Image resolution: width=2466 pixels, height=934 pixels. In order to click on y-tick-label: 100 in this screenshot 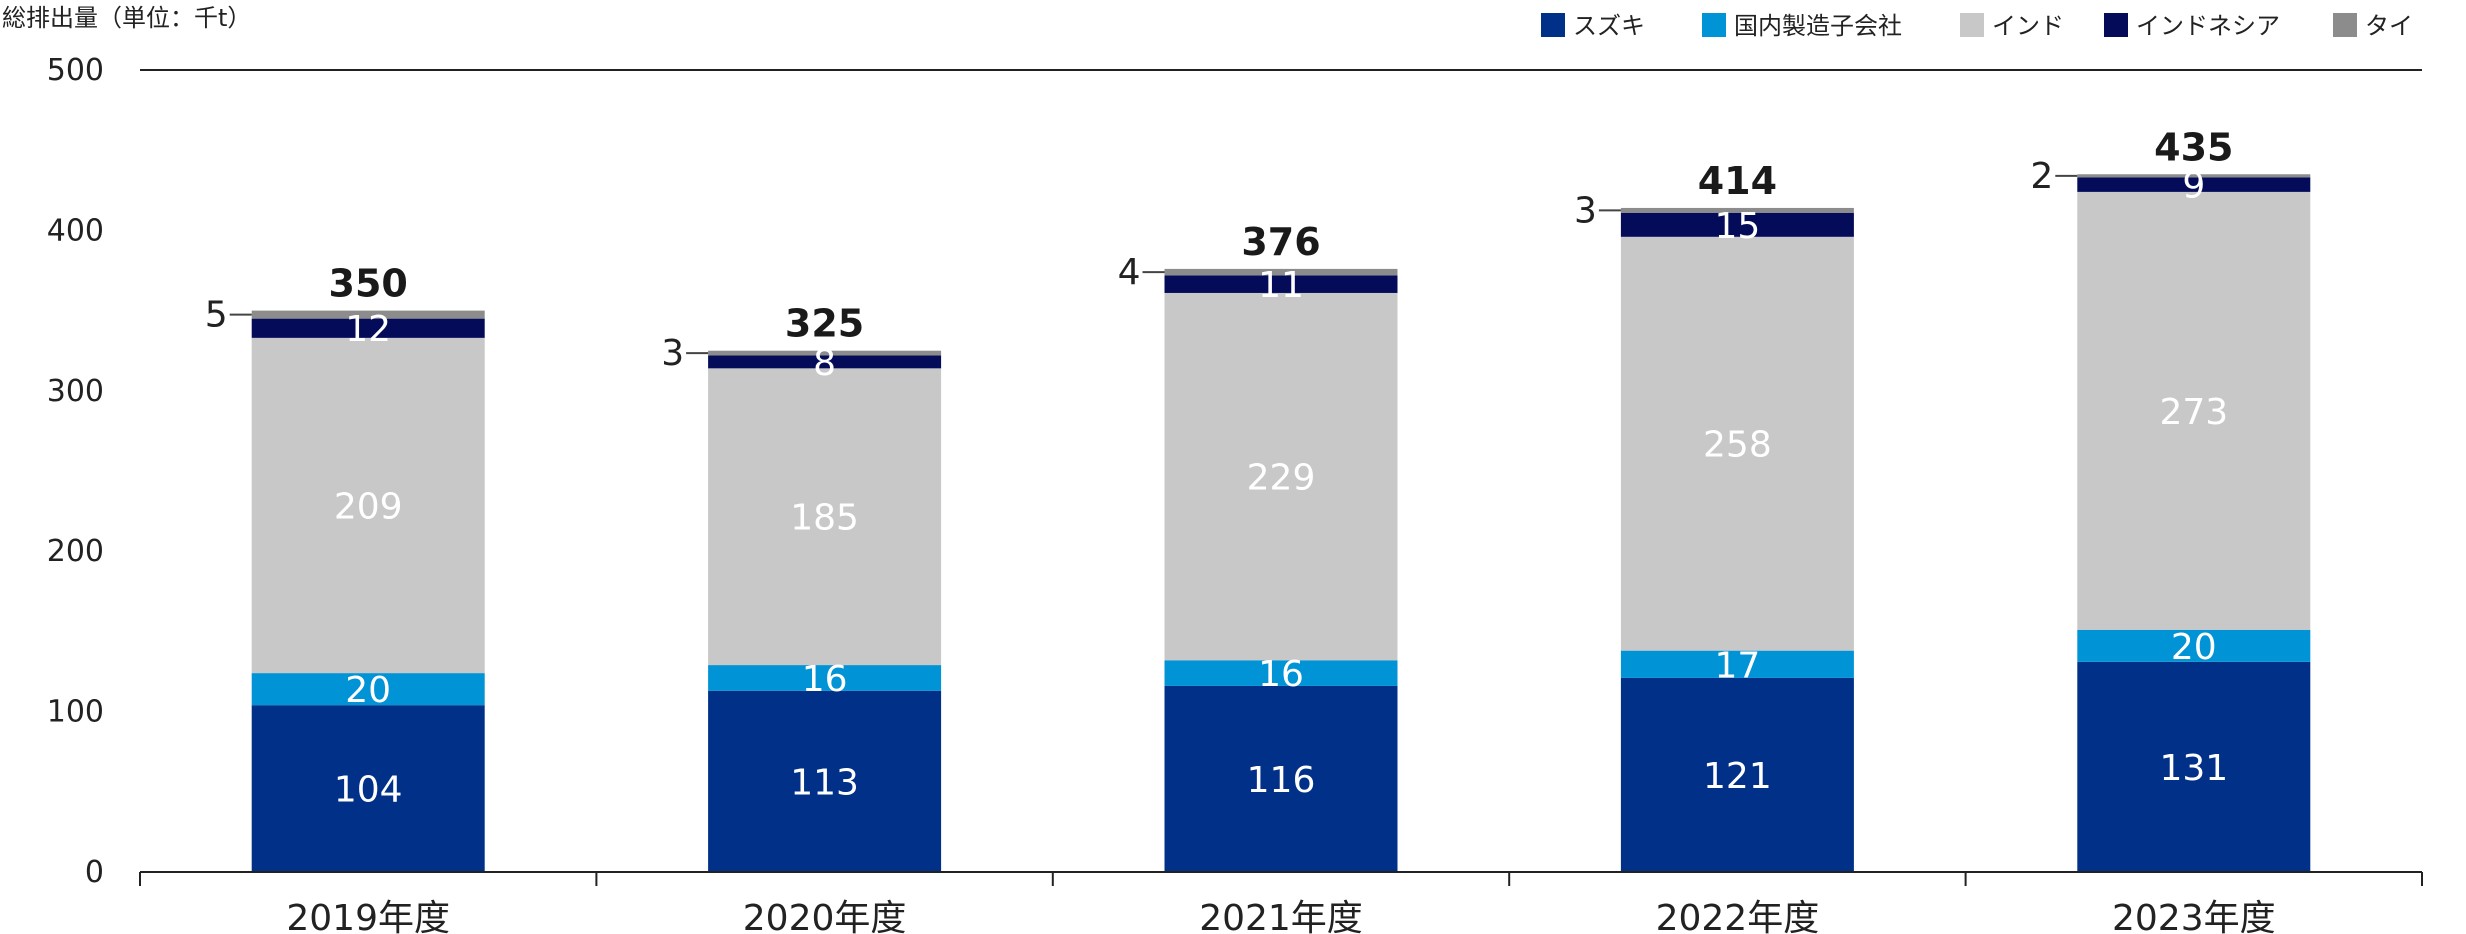, I will do `click(75, 712)`.